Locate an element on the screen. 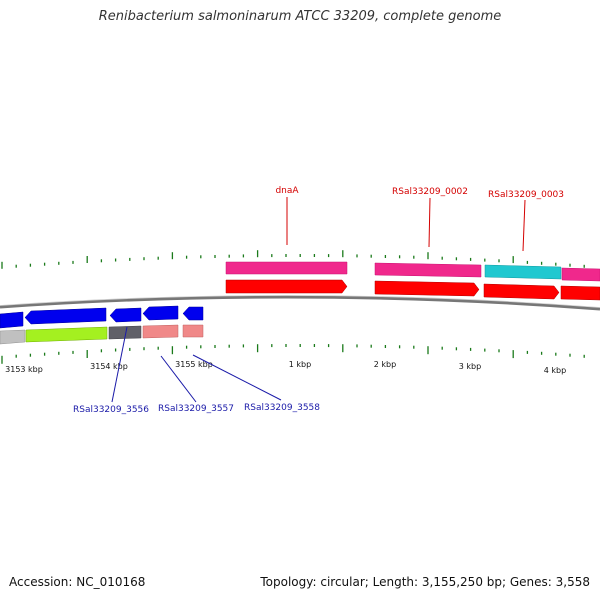 This screenshot has width=600, height=600. gene-label-3556: RSal33209_3556 is located at coordinates (111, 410).